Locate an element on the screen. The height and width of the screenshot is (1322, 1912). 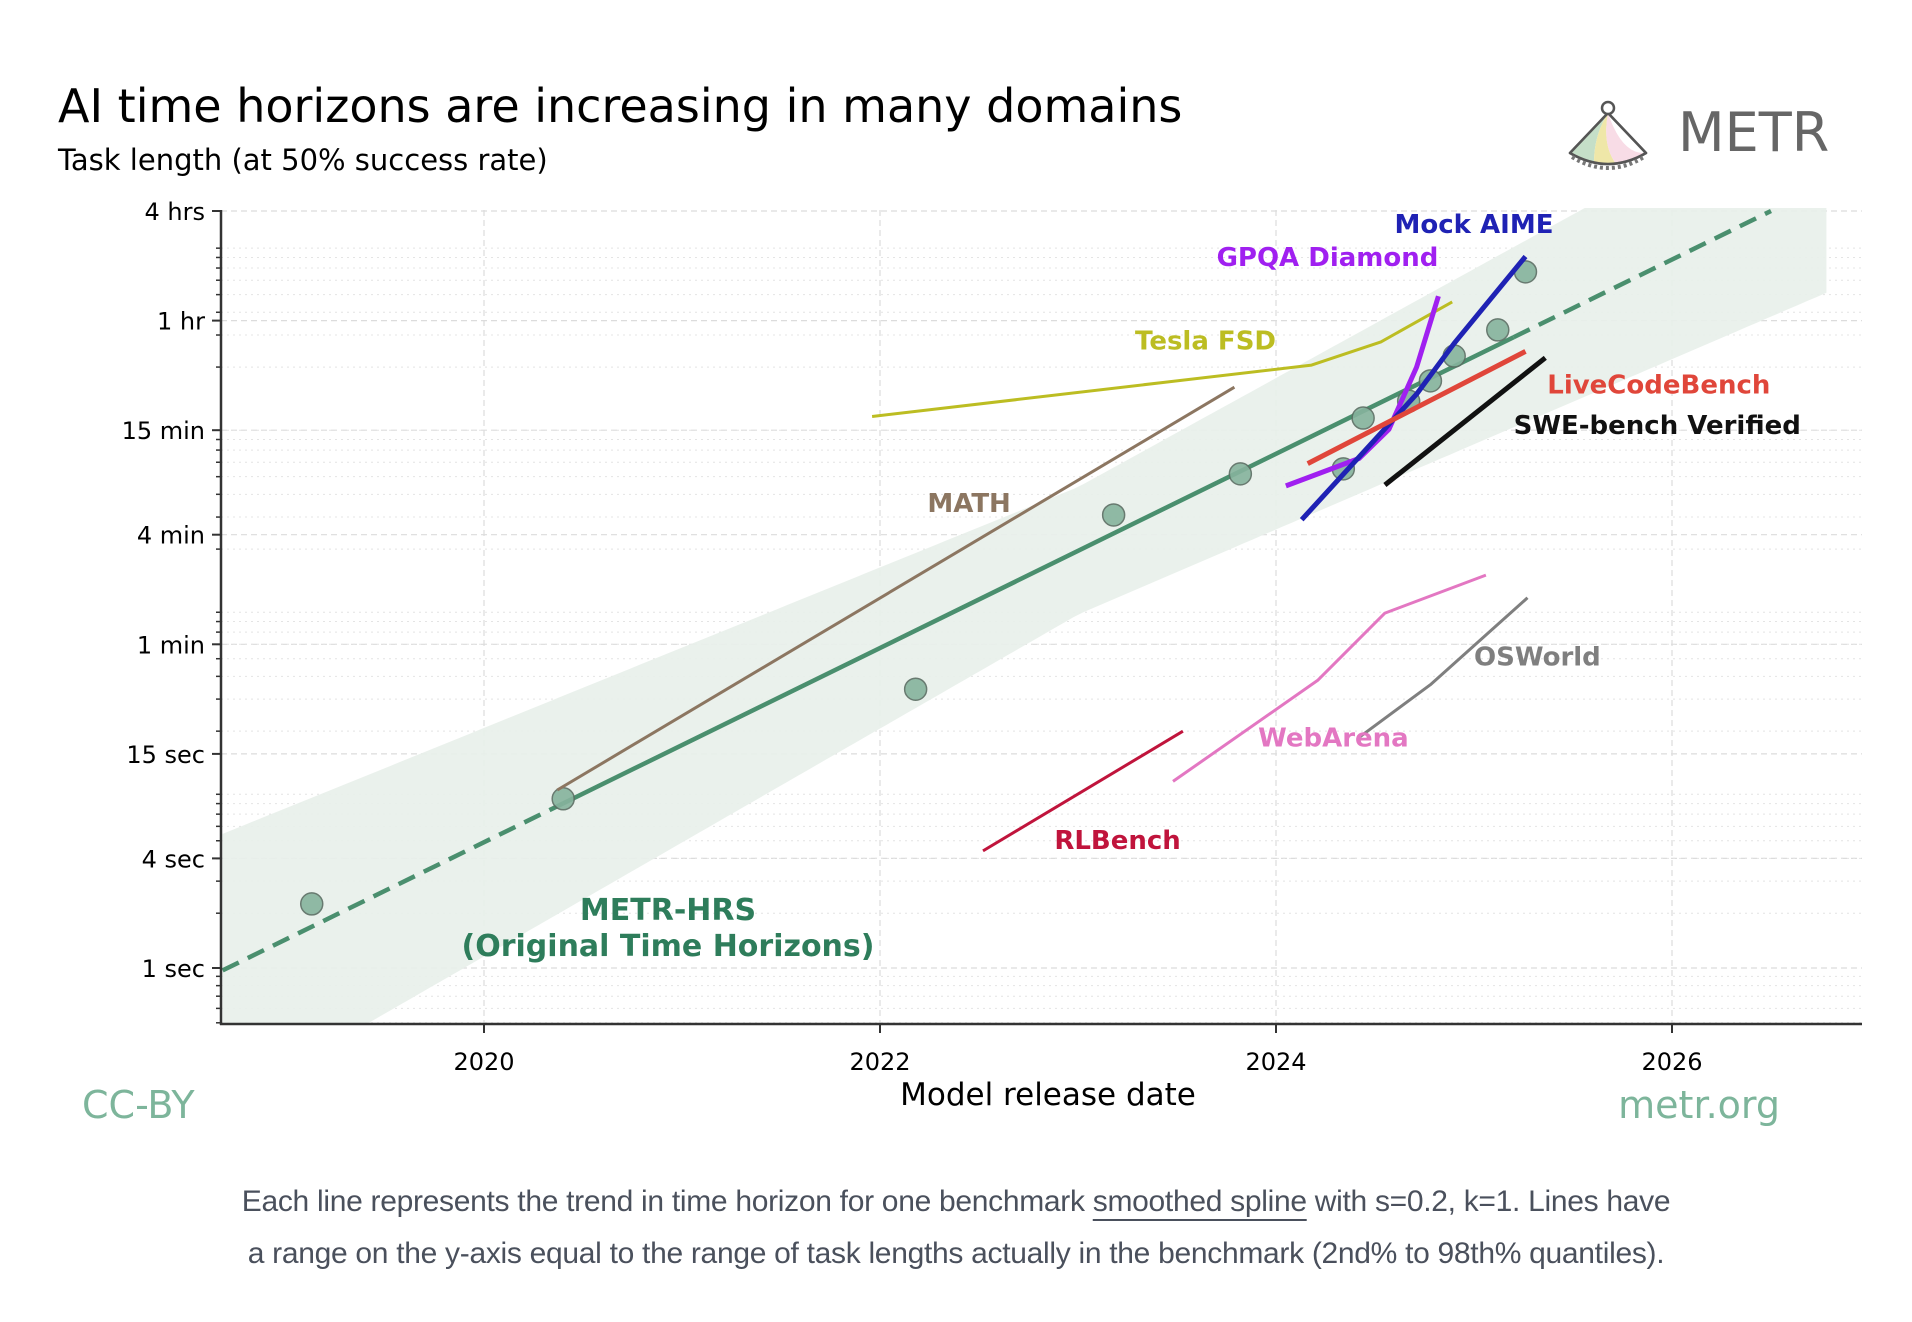
y-tick-label: 15 sec is located at coordinates (165, 755).